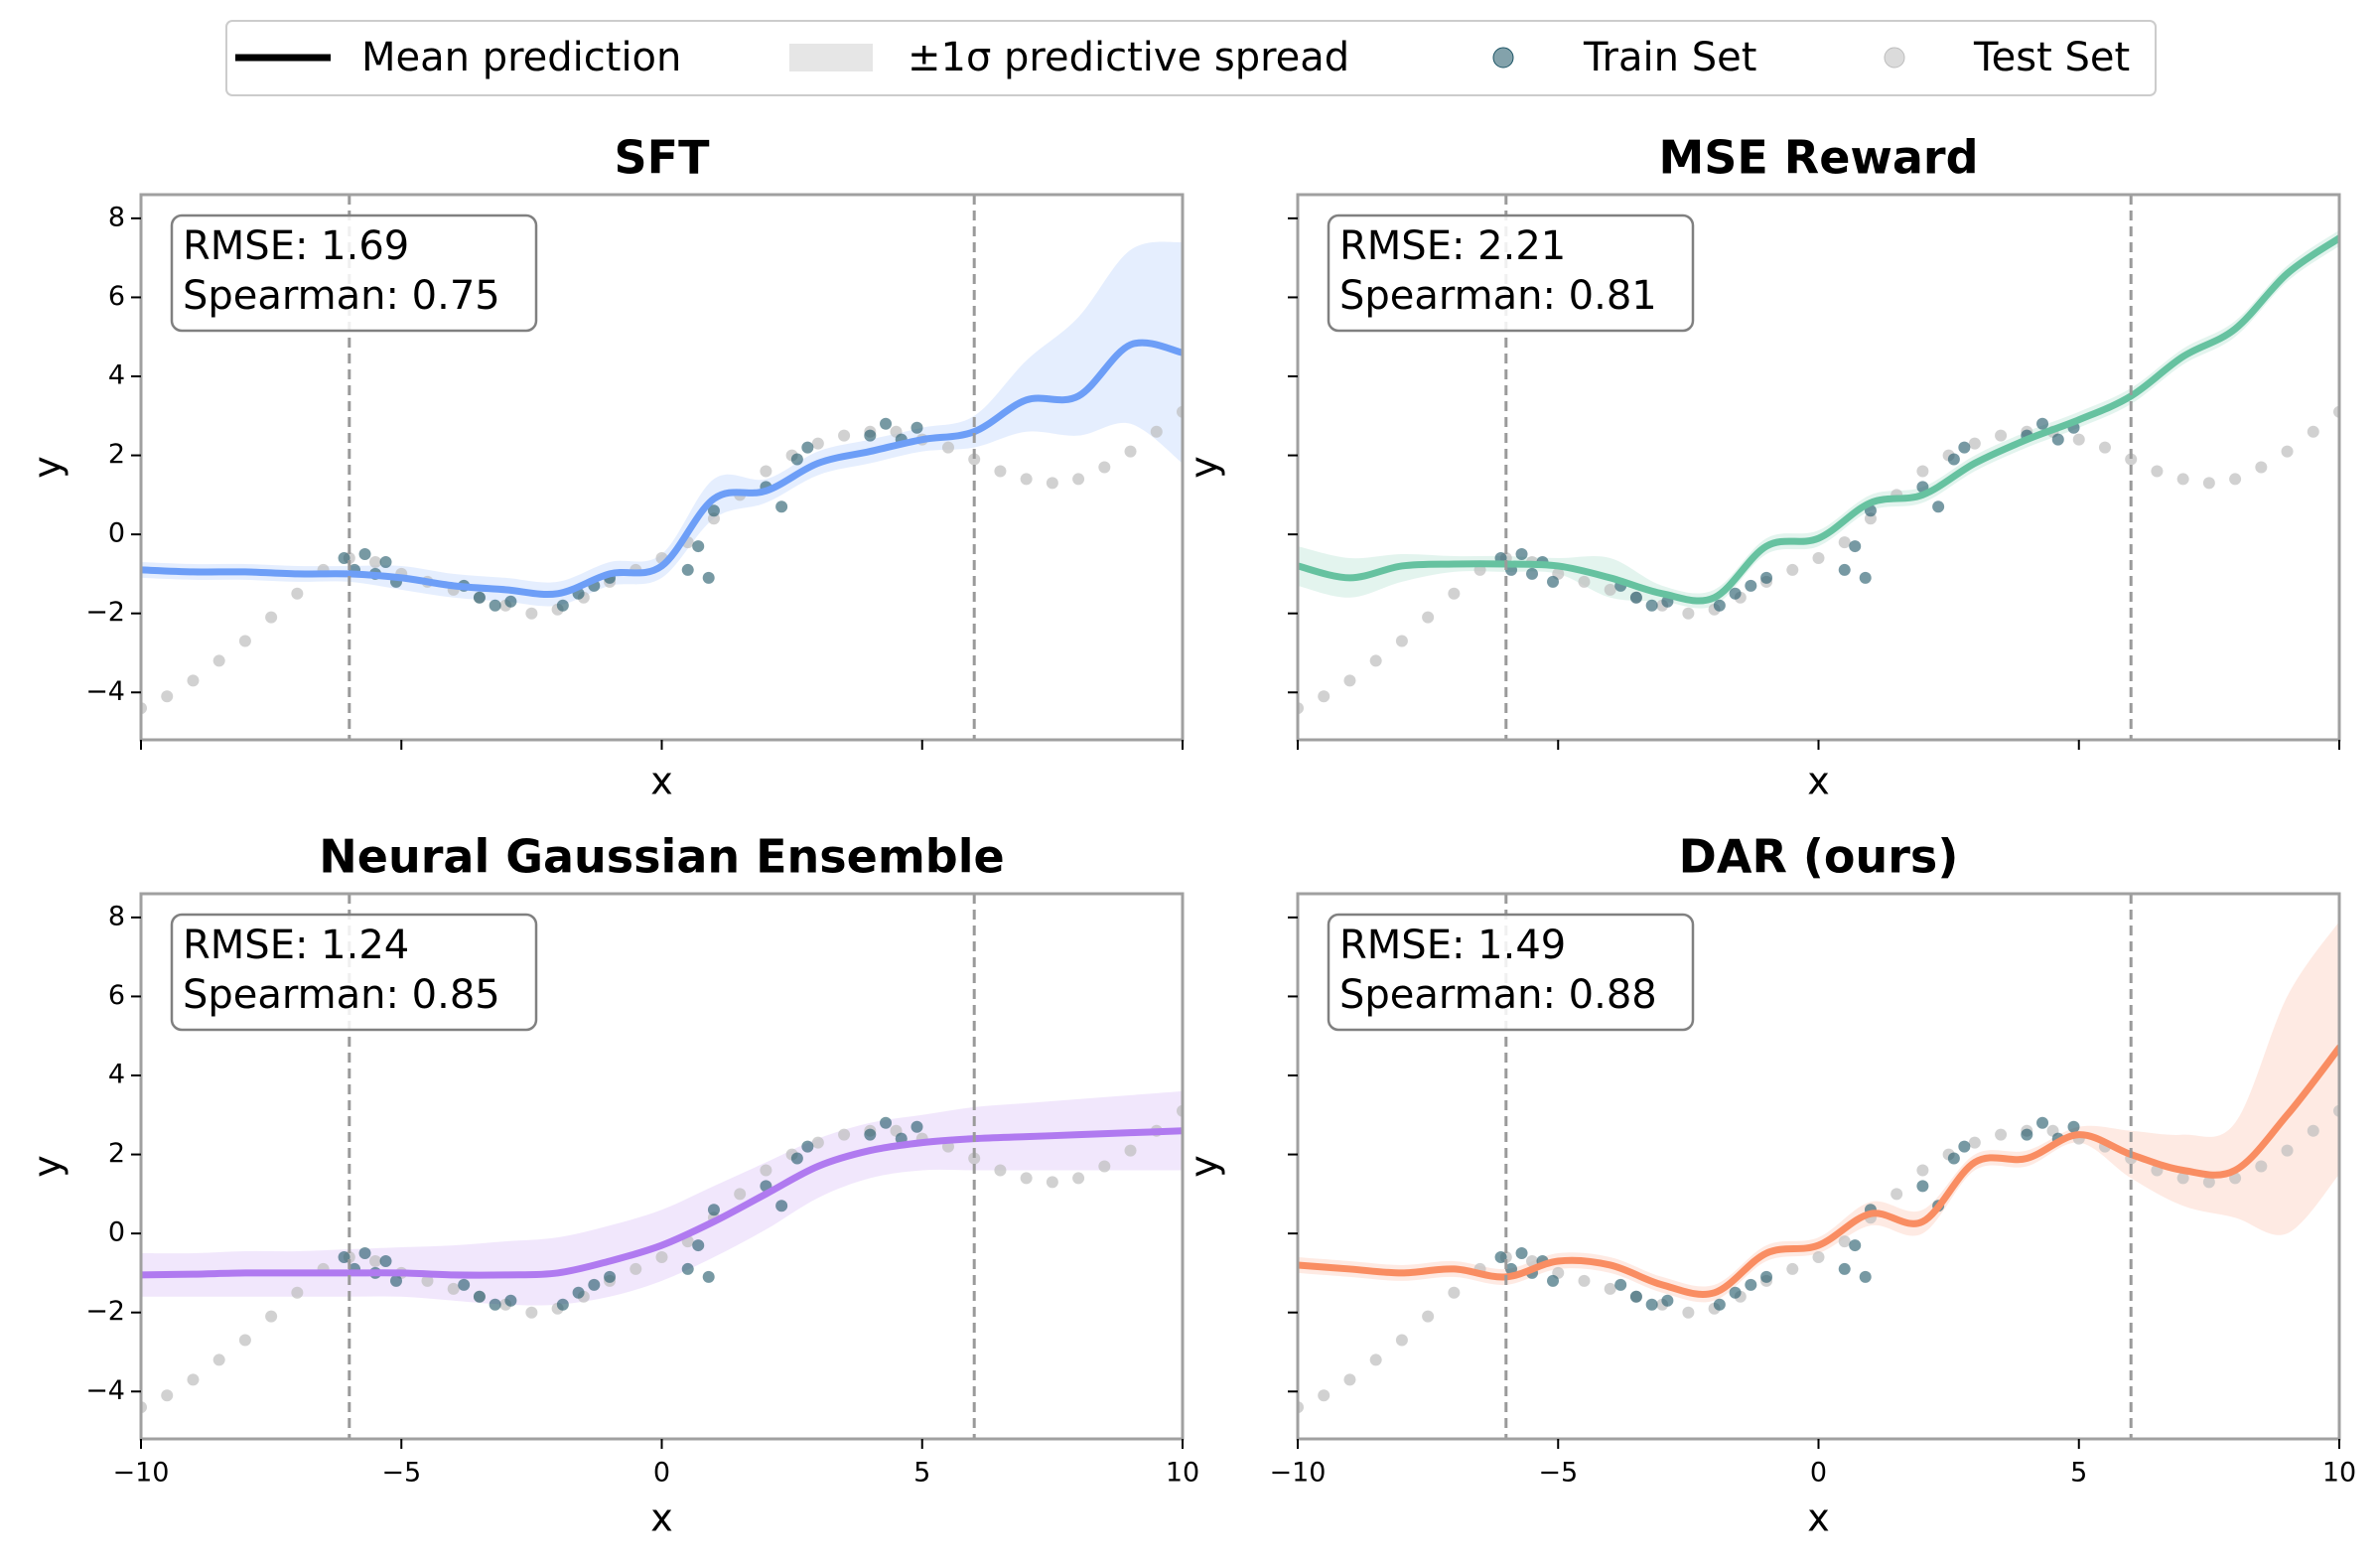 Image resolution: width=2380 pixels, height=1568 pixels. What do you see at coordinates (105, 691) in the screenshot?
I see `y-tick-label: −4` at bounding box center [105, 691].